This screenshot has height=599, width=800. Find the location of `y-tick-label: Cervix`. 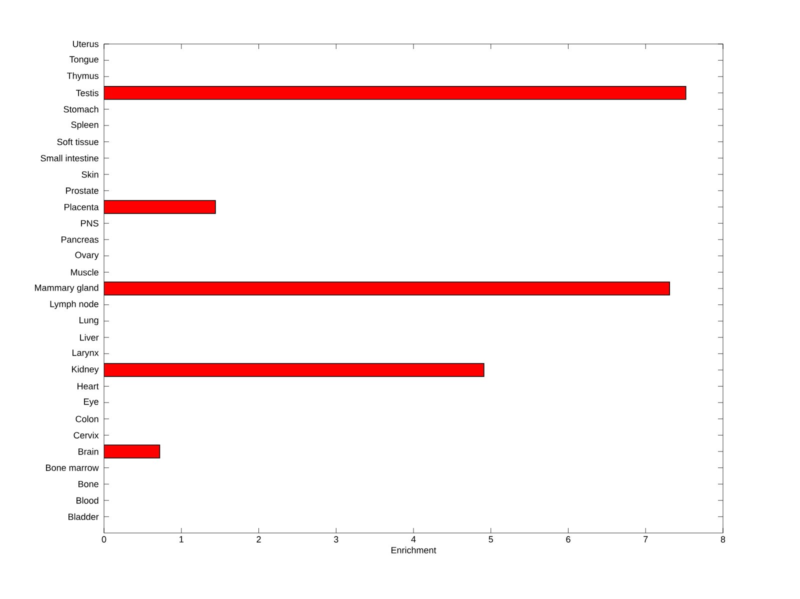

y-tick-label: Cervix is located at coordinates (86, 435).